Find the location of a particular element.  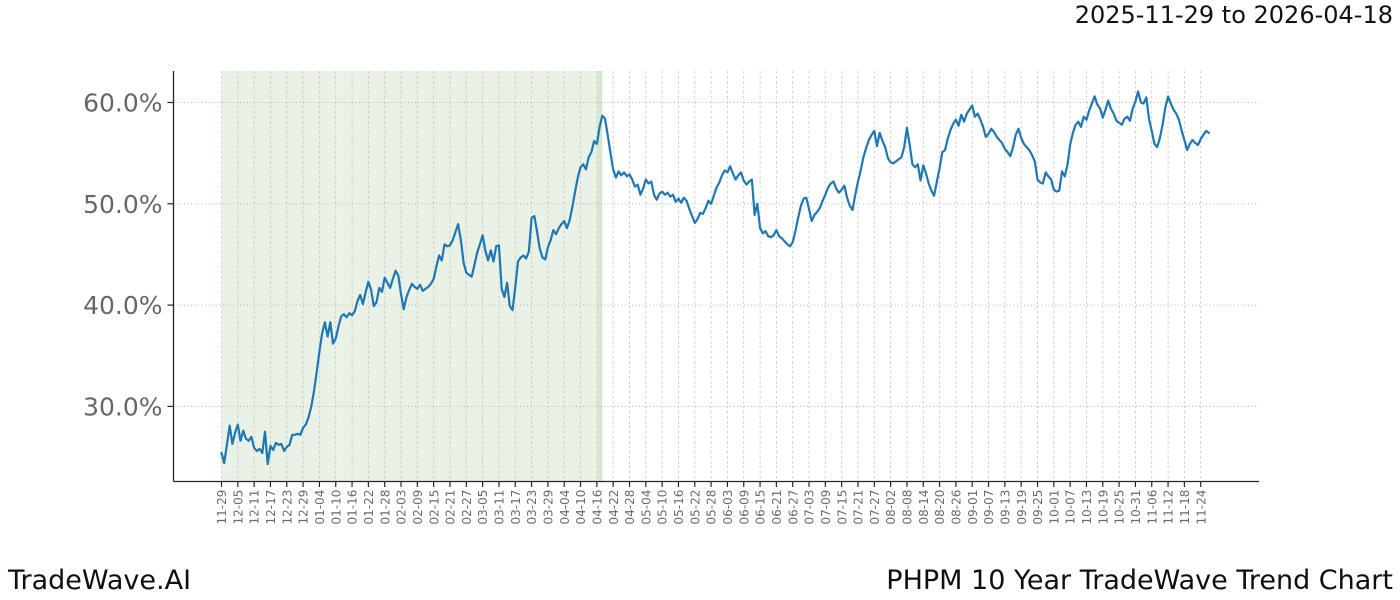

x-tick-label: 06-21 is located at coordinates (777, 507).